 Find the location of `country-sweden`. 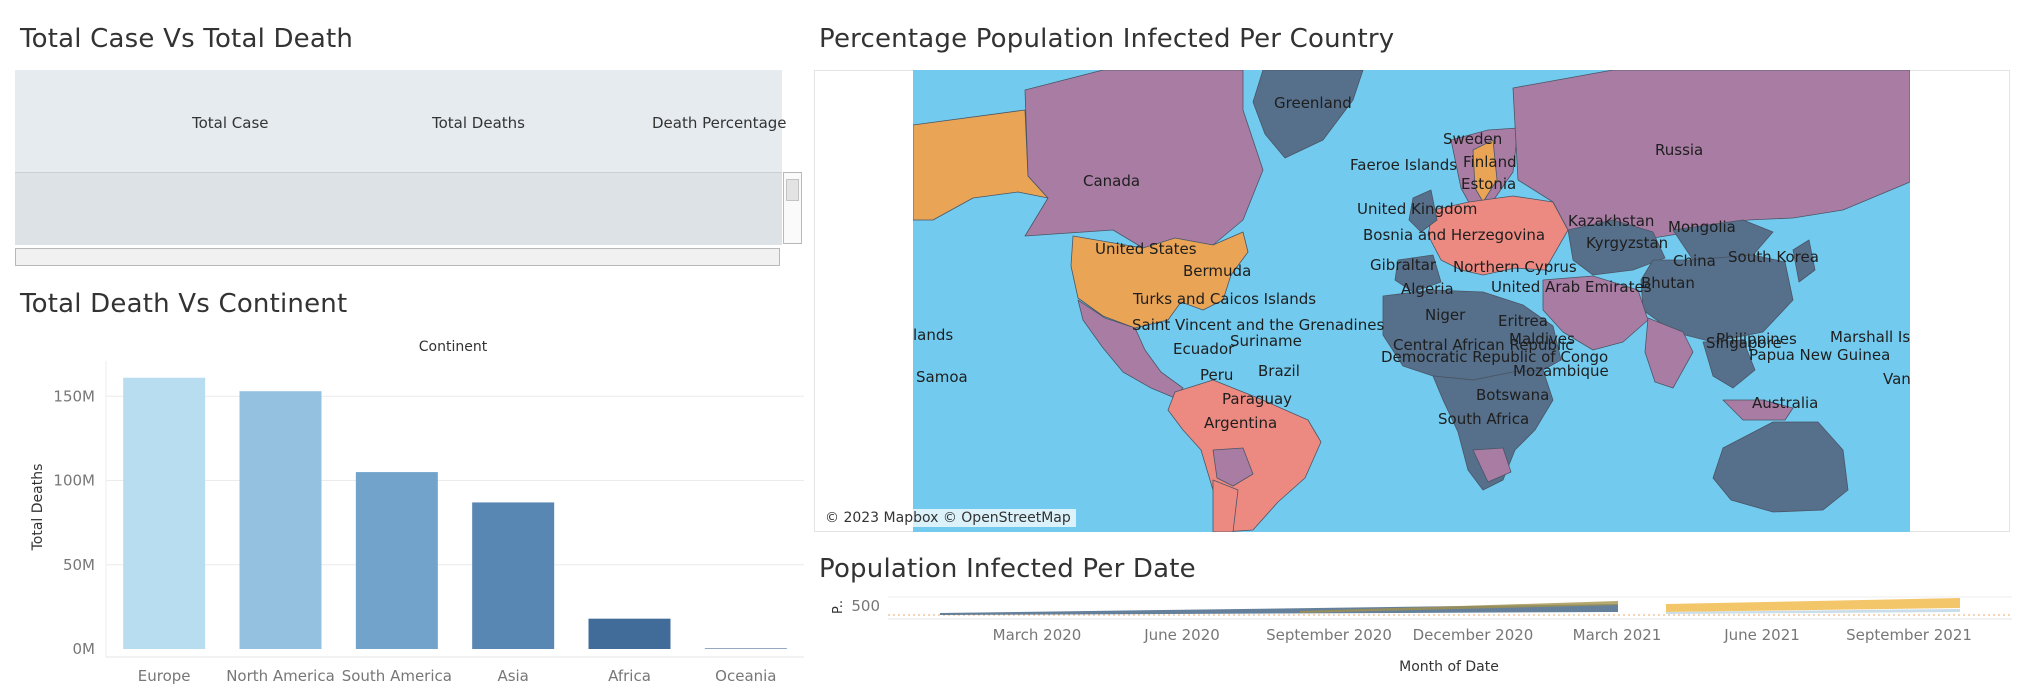

country-sweden is located at coordinates (1485, 171).